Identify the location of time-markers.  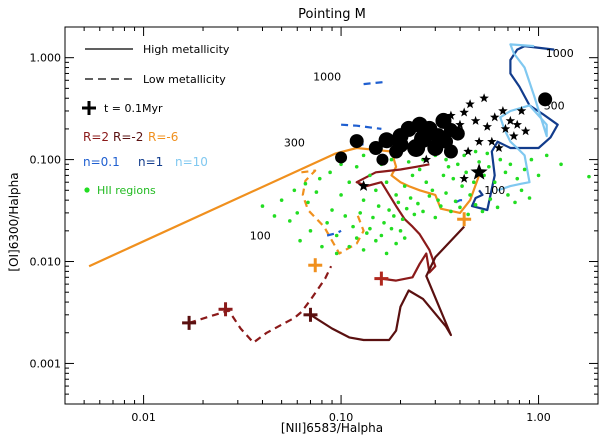
(327, 271).